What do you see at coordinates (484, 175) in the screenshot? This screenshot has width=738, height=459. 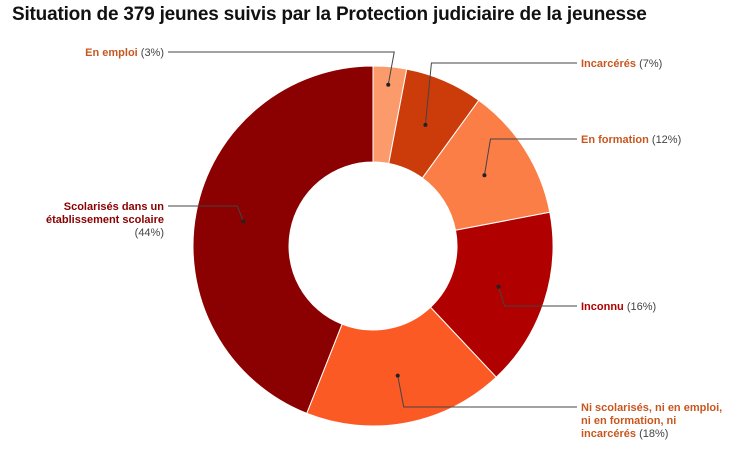 I see `leader-dot-en-formation` at bounding box center [484, 175].